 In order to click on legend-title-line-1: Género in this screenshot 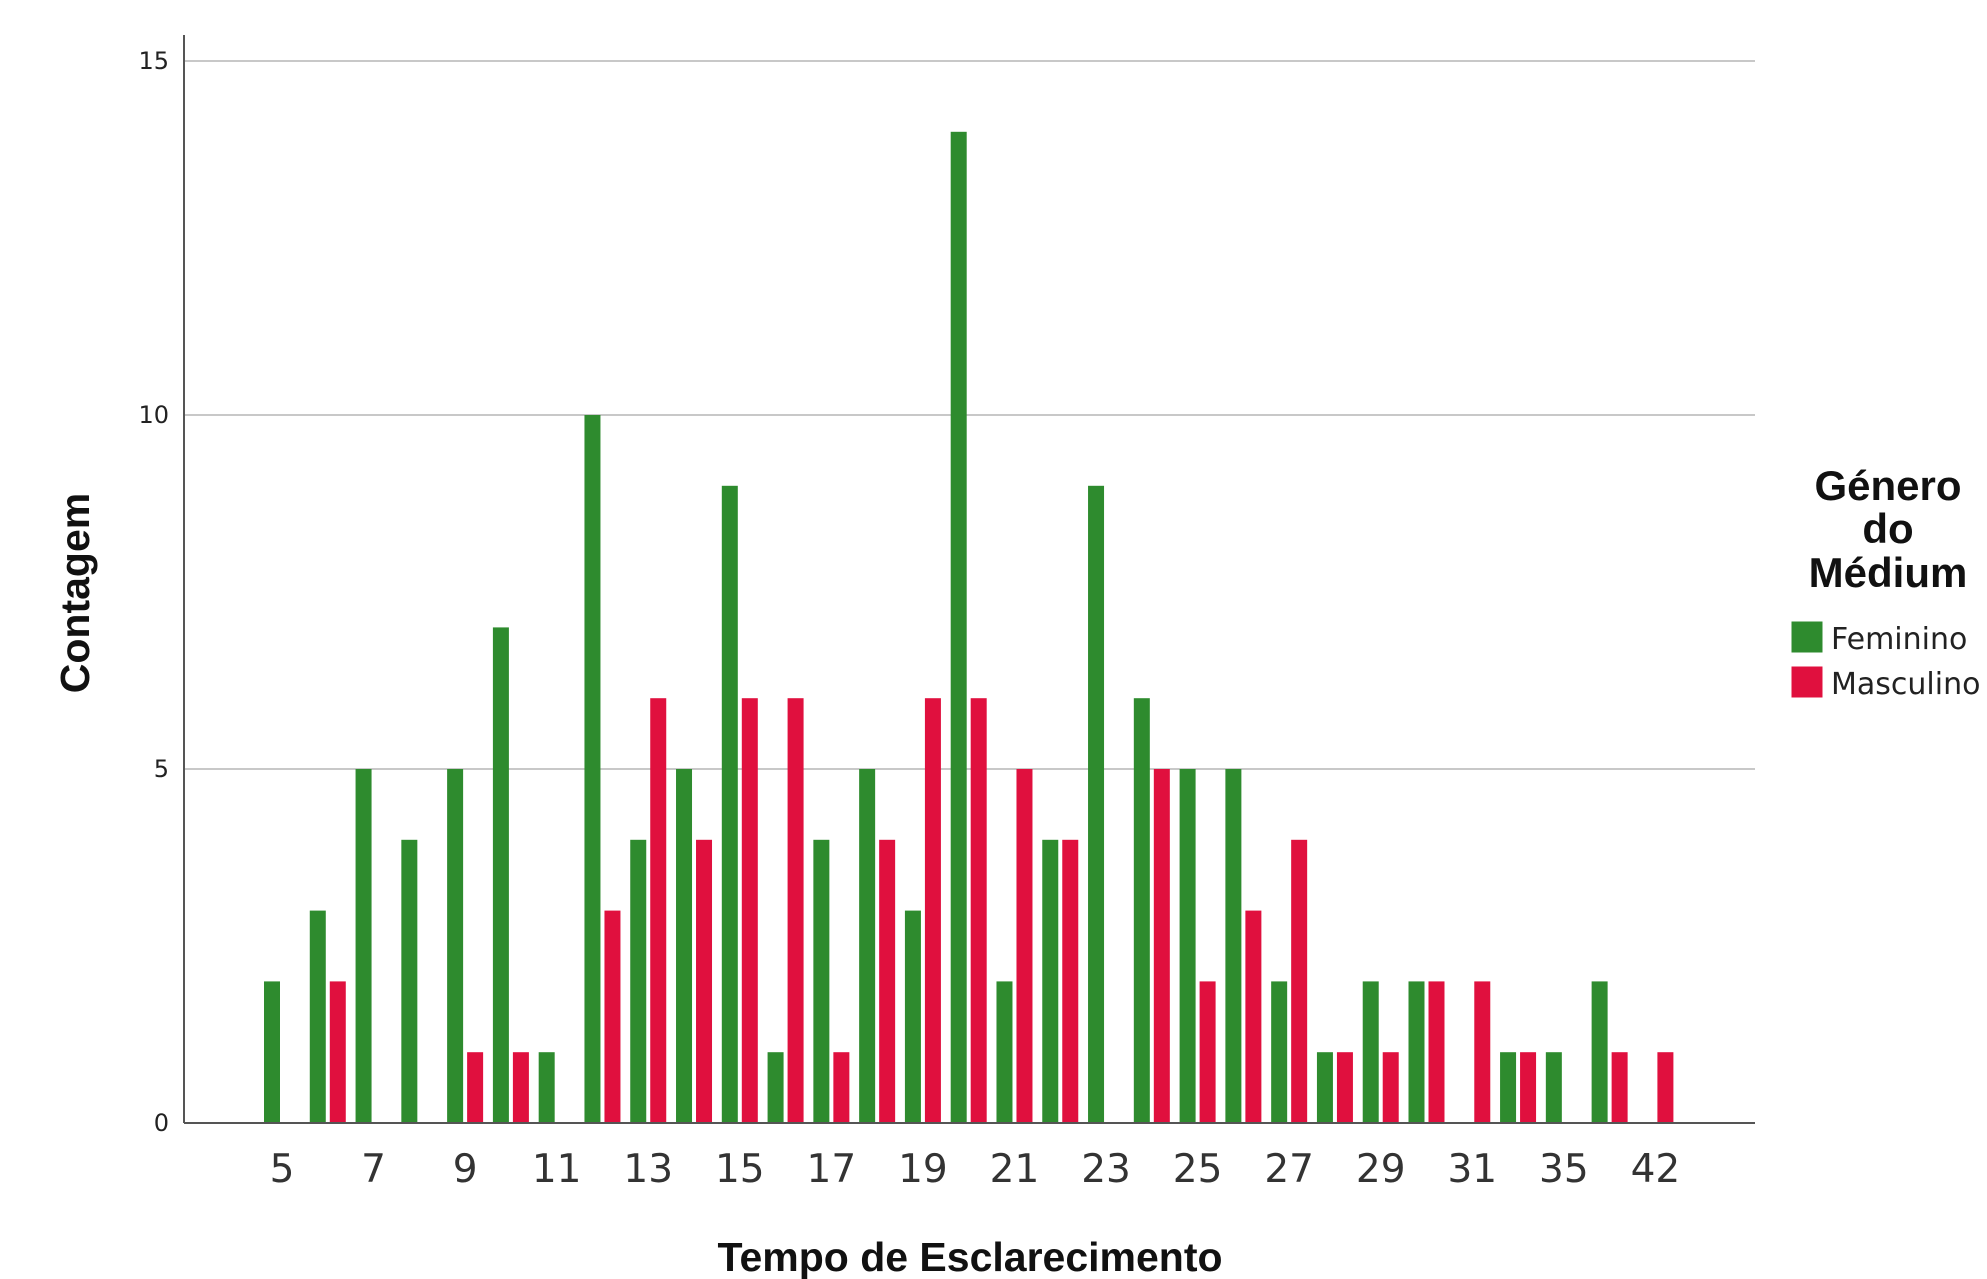, I will do `click(1887, 485)`.